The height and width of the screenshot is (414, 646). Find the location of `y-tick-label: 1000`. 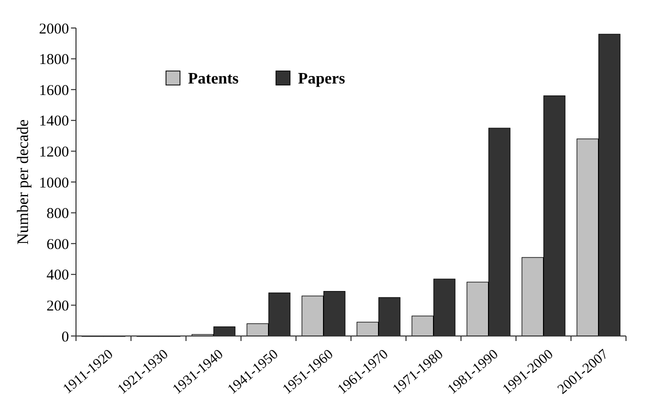

y-tick-label: 1000 is located at coordinates (54, 183).